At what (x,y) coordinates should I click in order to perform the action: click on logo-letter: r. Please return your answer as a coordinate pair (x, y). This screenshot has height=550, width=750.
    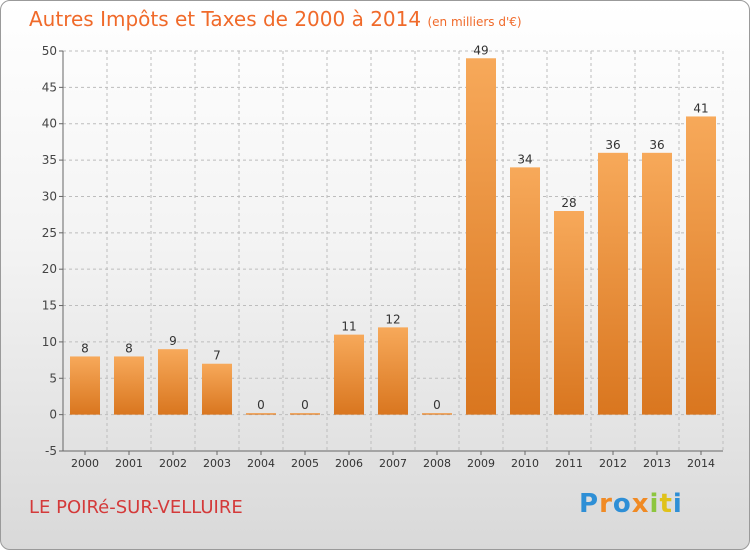
    Looking at the image, I should click on (606, 504).